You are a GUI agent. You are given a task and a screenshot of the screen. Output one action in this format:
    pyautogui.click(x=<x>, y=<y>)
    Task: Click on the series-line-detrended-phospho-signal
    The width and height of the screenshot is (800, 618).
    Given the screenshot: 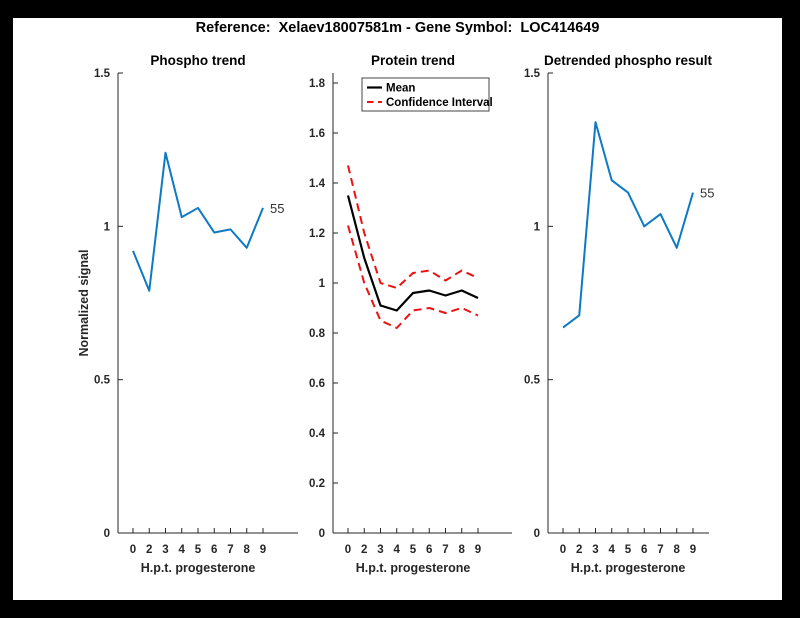 What is the action you would take?
    pyautogui.click(x=628, y=225)
    